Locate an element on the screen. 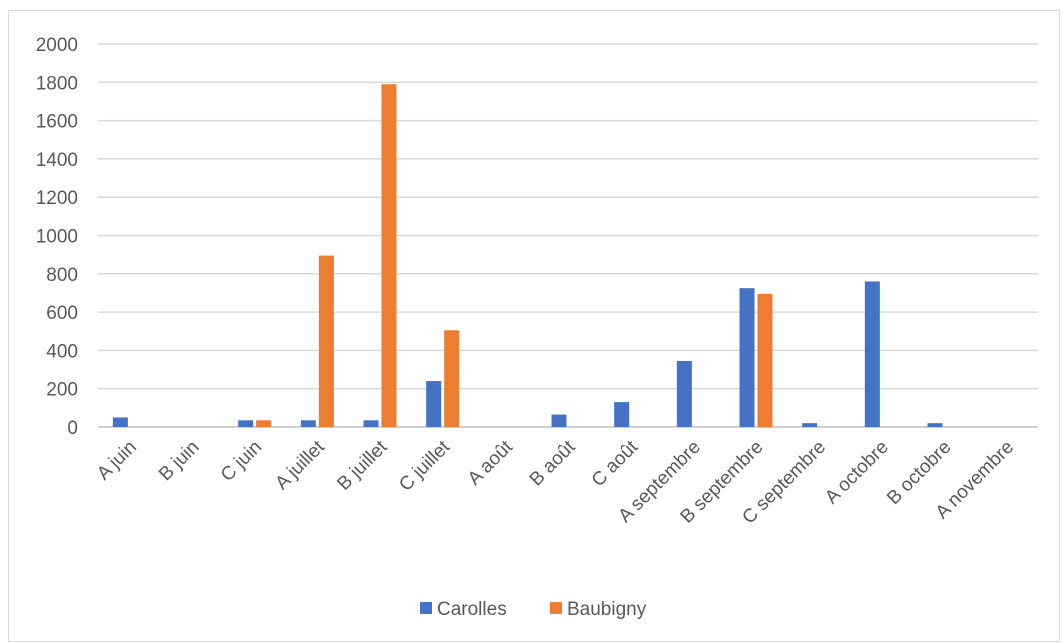 This screenshot has height=644, width=1063. y-tick-label: 1200 is located at coordinates (57, 198).